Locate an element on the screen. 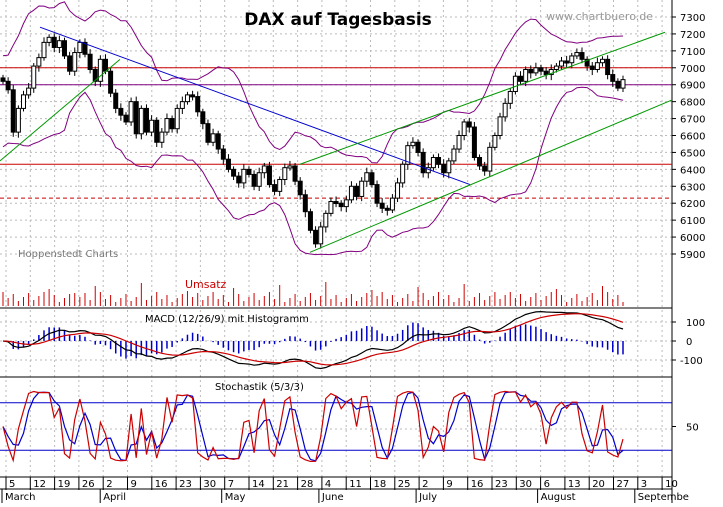  macd-panel is located at coordinates (313, 340).